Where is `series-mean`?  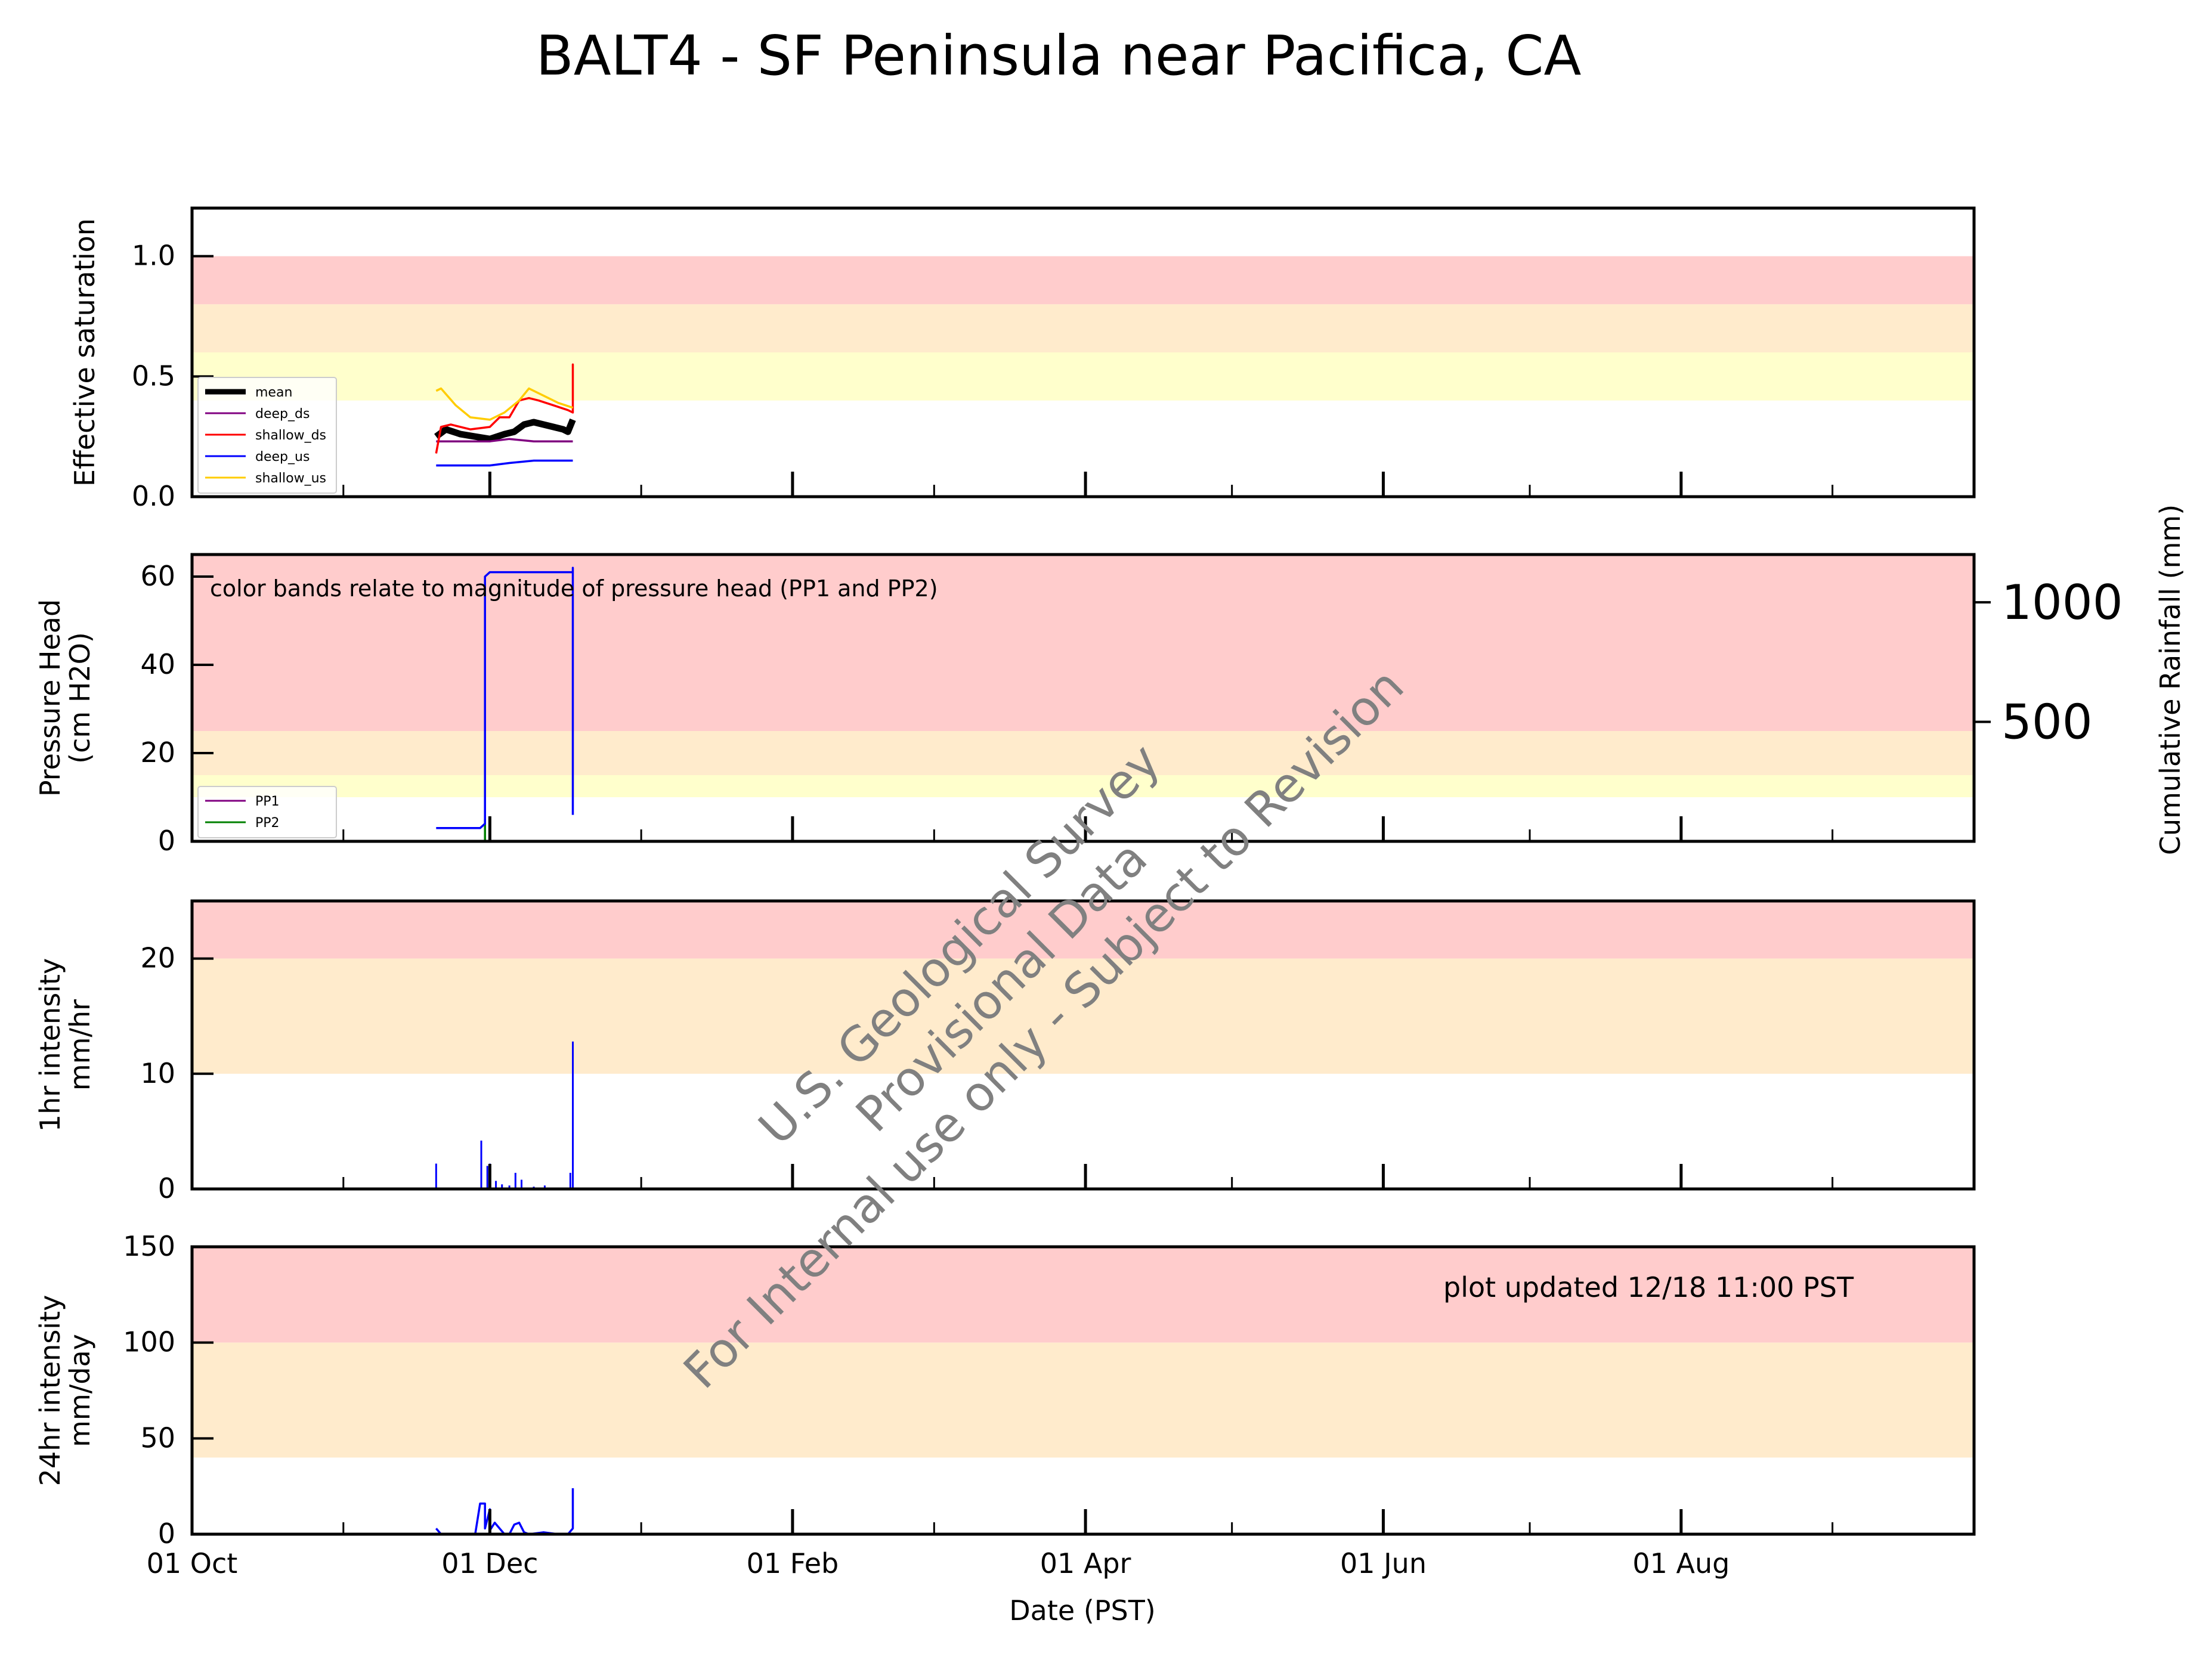 series-mean is located at coordinates (505, 430).